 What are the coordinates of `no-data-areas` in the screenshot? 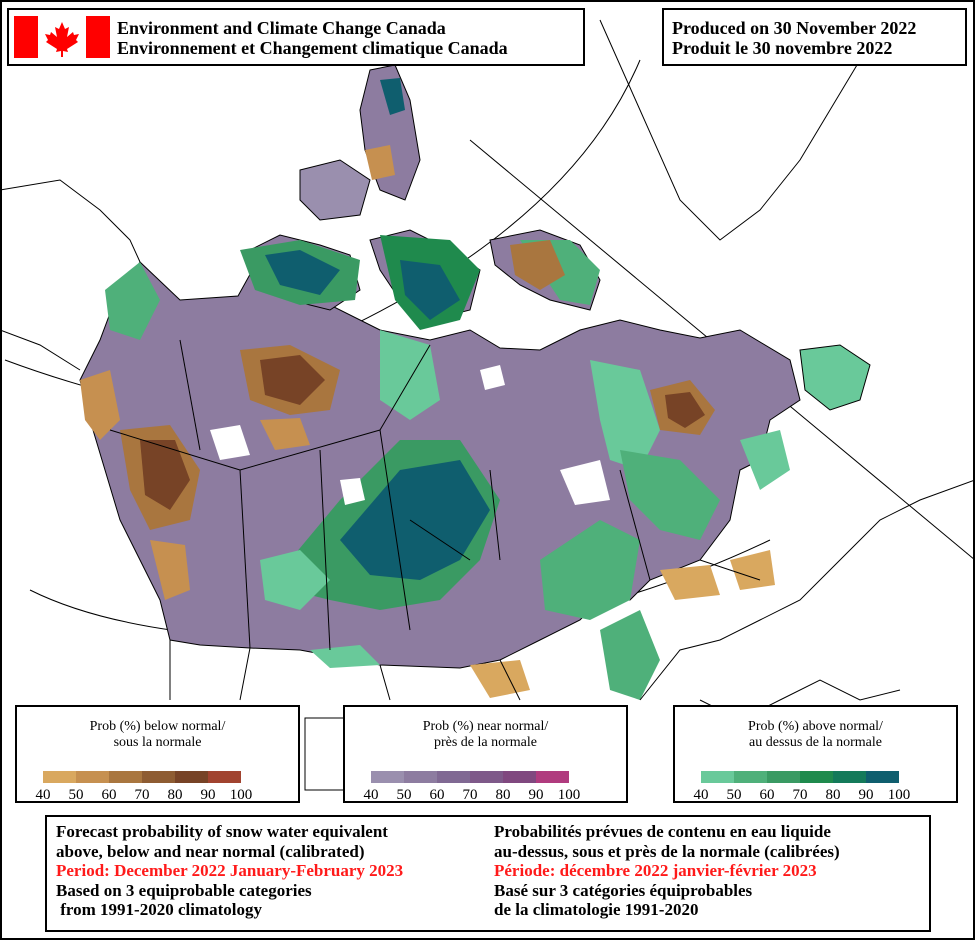 It's located at (410, 435).